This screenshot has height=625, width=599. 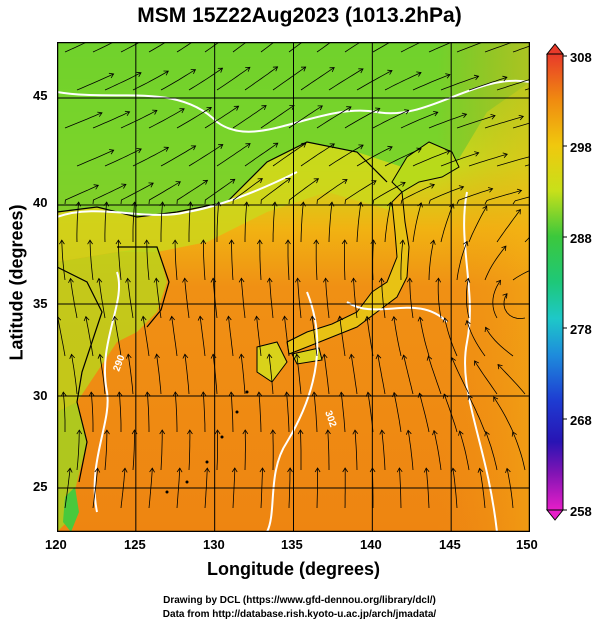 What do you see at coordinates (581, 329) in the screenshot?
I see `cbar-tick-278: 278` at bounding box center [581, 329].